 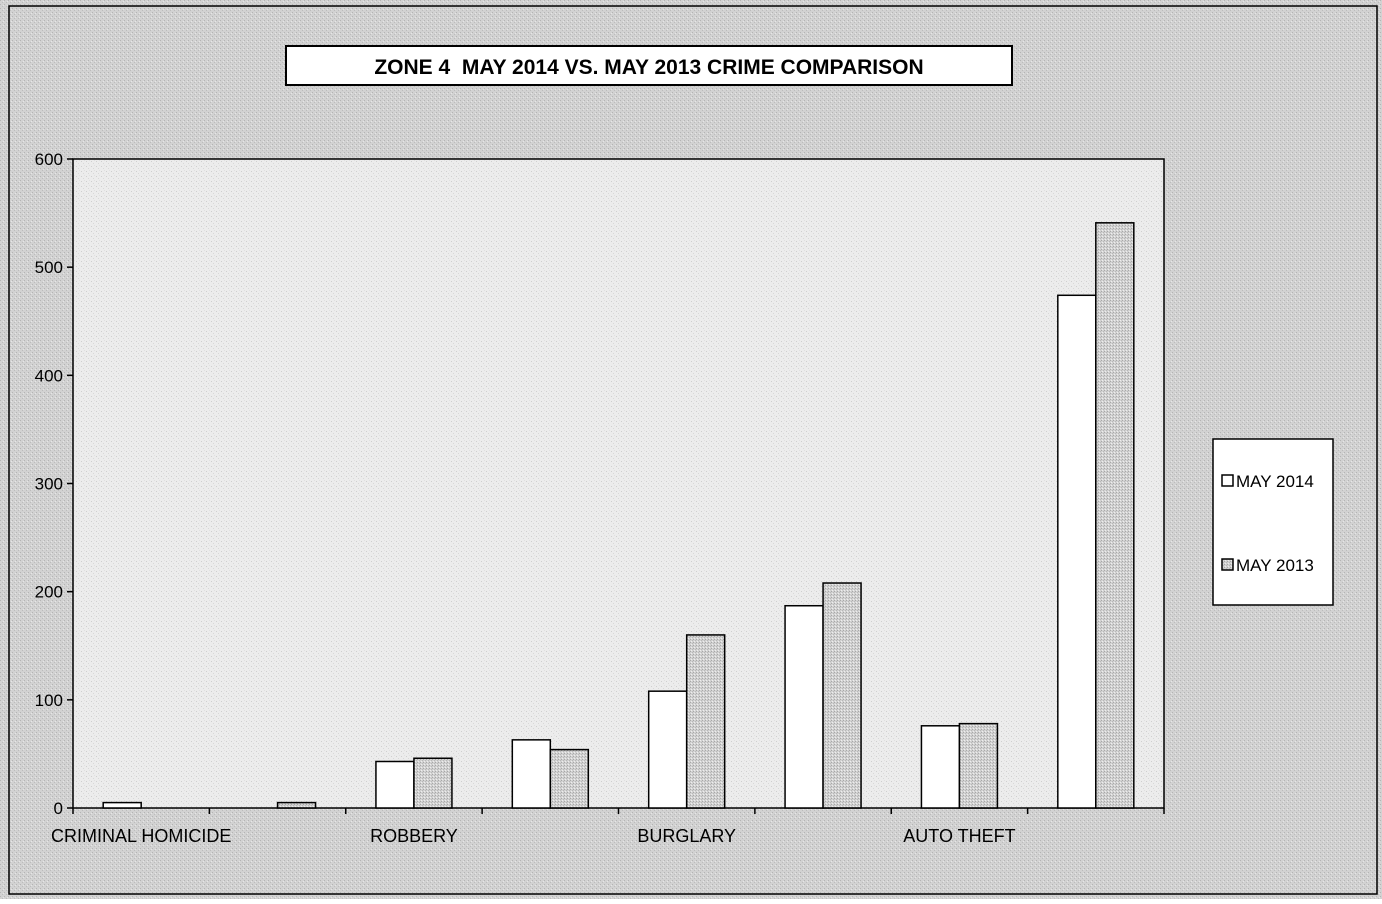 What do you see at coordinates (1275, 565) in the screenshot?
I see `legend-label-may-2013: MAY 2013` at bounding box center [1275, 565].